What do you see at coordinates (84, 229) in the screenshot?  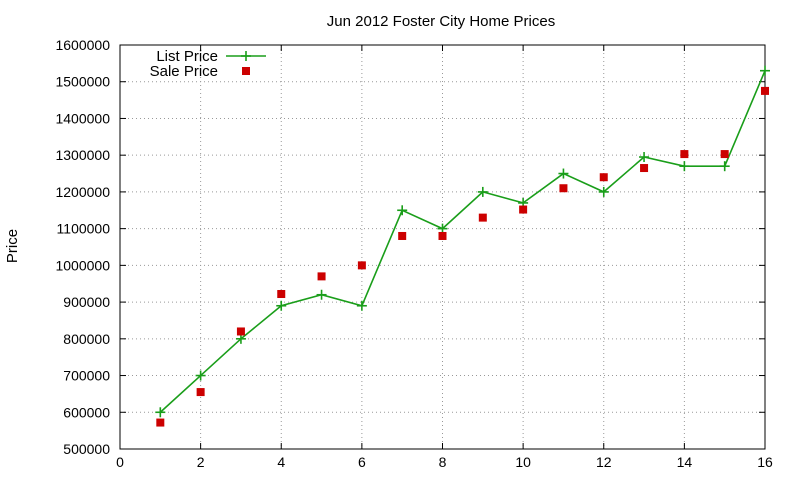 I see `y-tick-label: 1100000` at bounding box center [84, 229].